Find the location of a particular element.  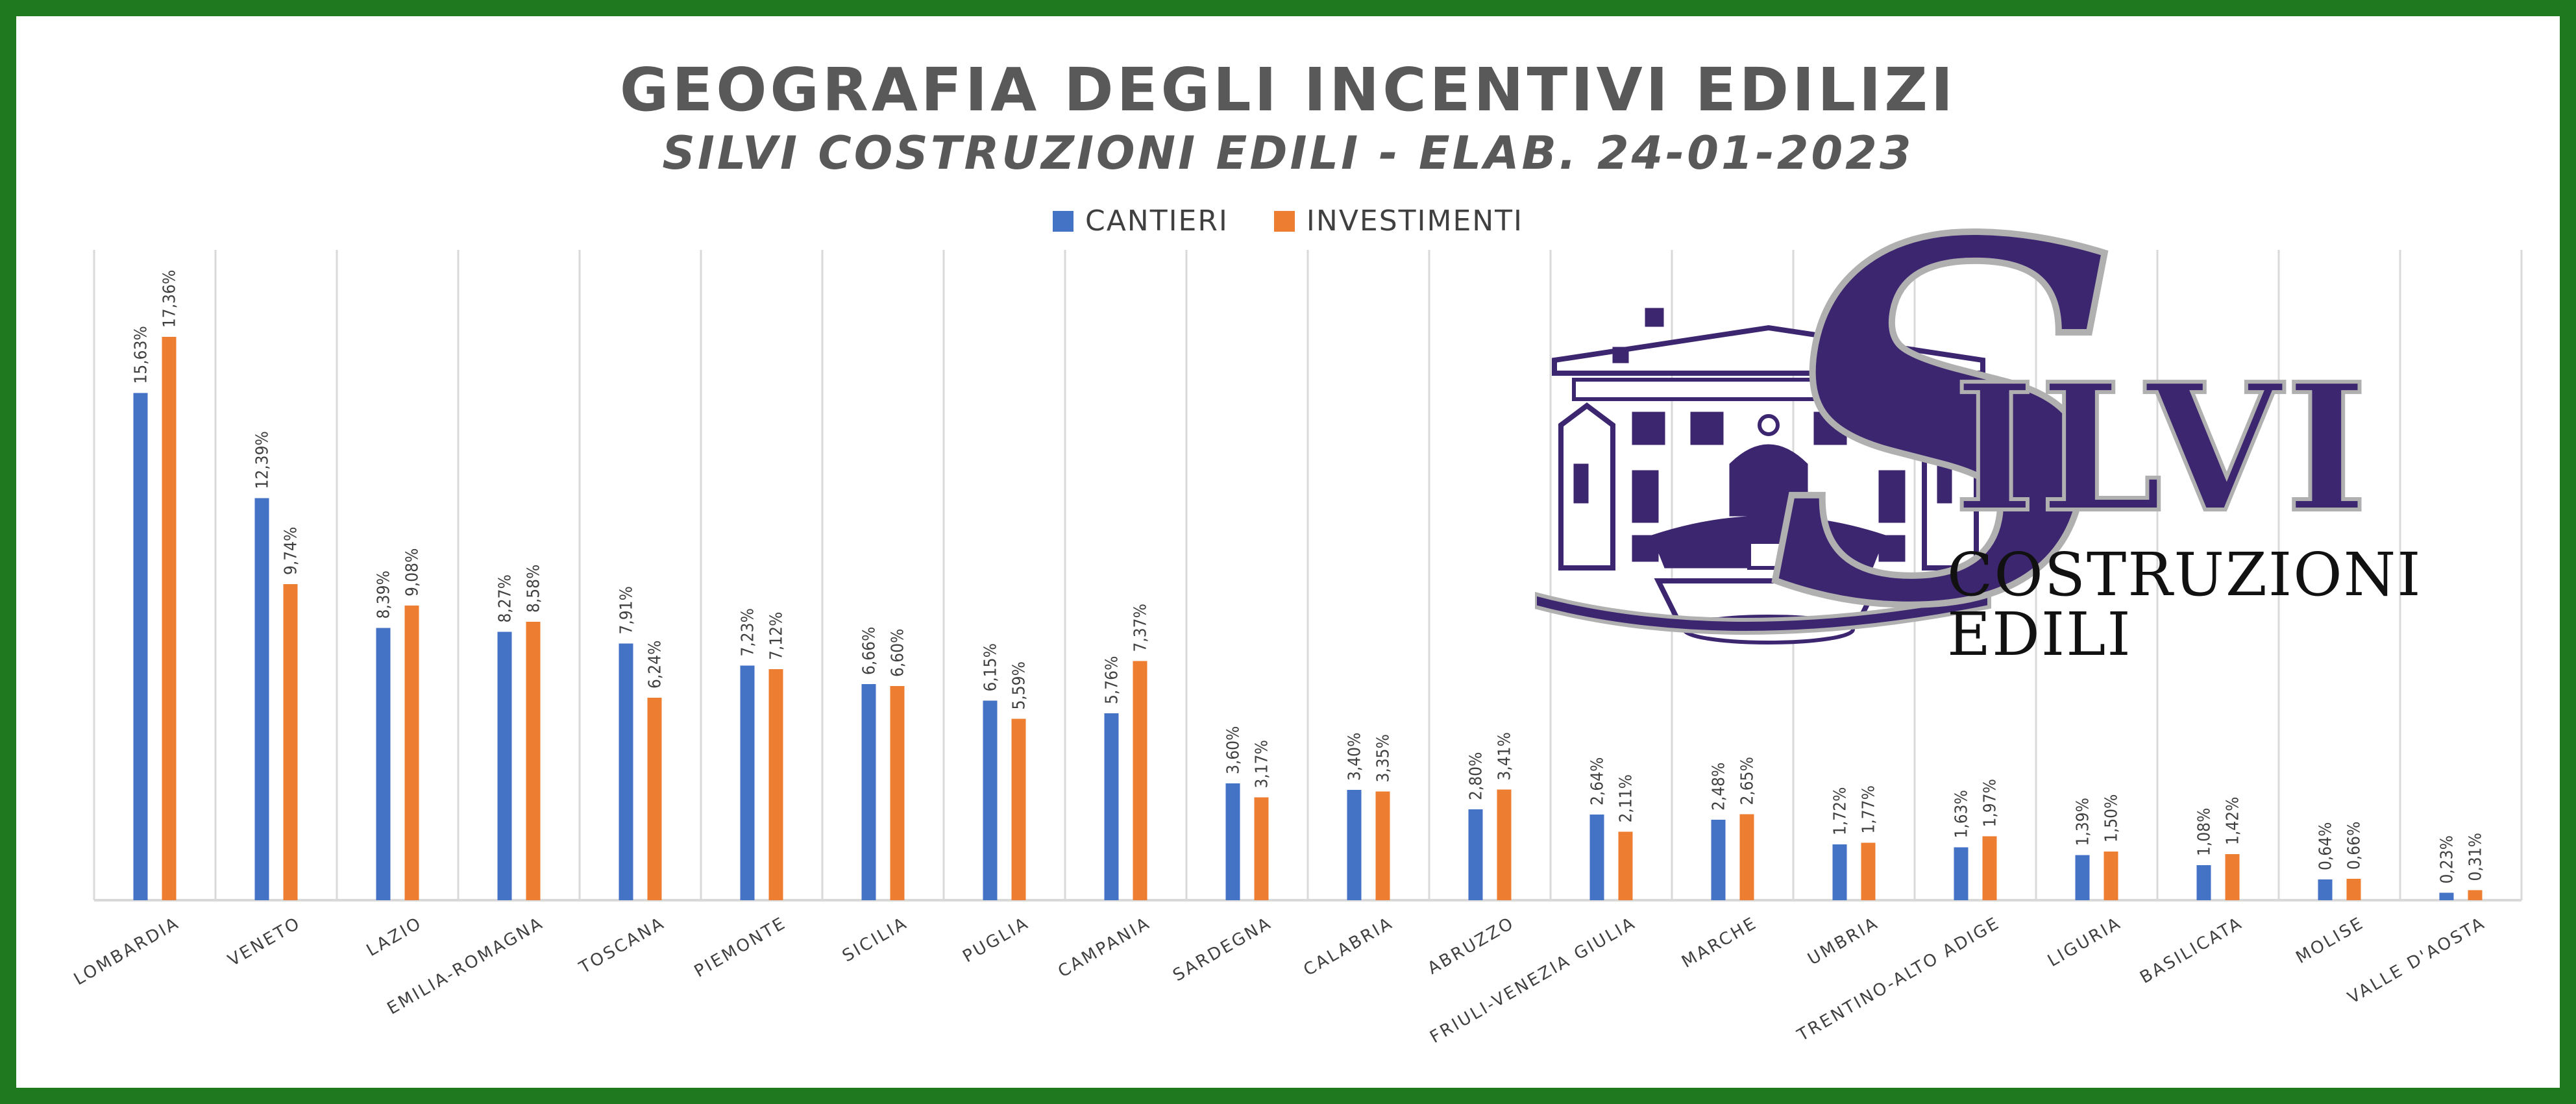

legend-label-cantieri: CANTIERI is located at coordinates (1157, 221).